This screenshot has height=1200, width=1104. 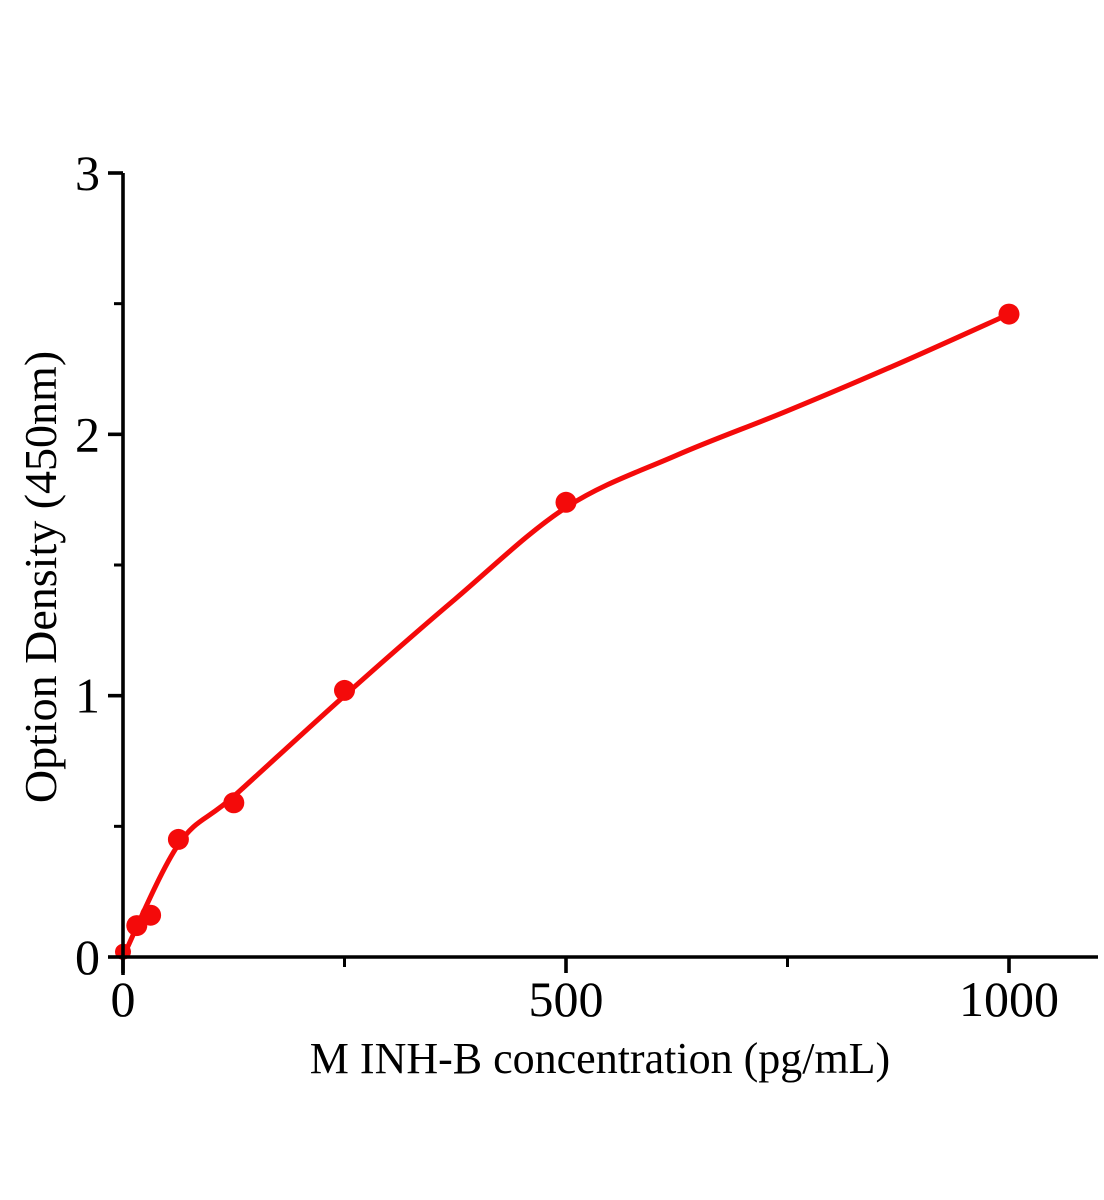 What do you see at coordinates (87, 173) in the screenshot?
I see `y-tick-label: 3` at bounding box center [87, 173].